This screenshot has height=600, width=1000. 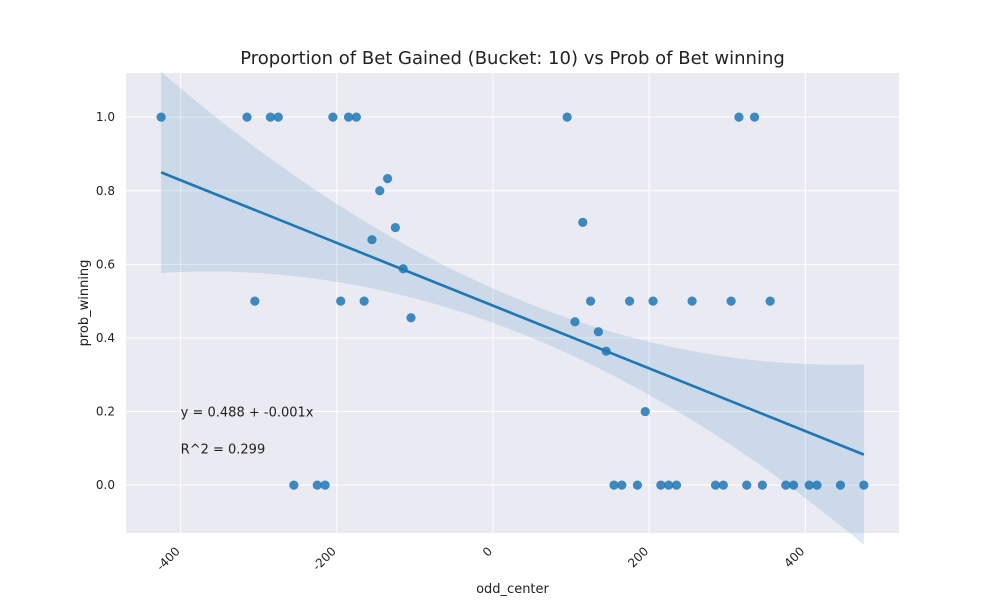 I want to click on y-tick-label: 0.4, so click(x=105, y=338).